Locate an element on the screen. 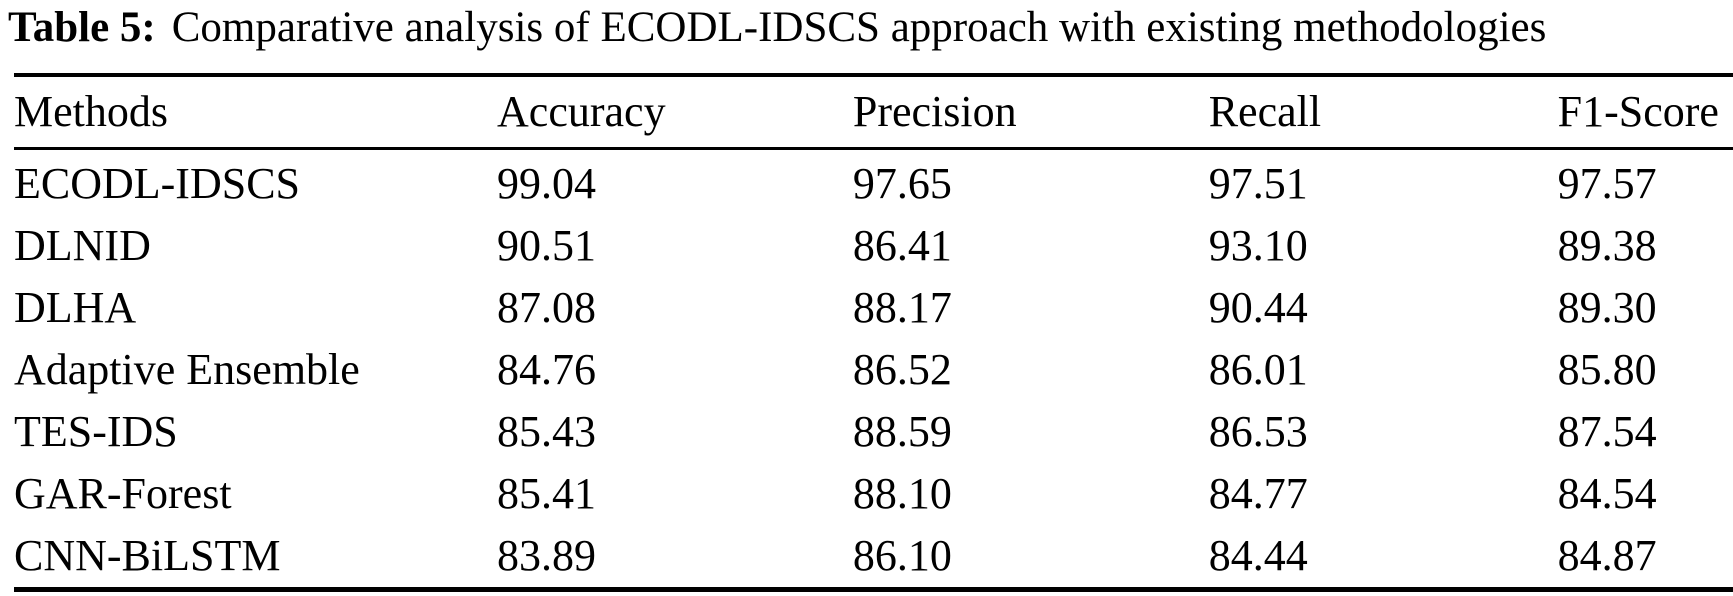 This screenshot has height=596, width=1733. table-row: ECODL-IDSCS 99.04 97.65 97.51 97.57 is located at coordinates (873, 182).